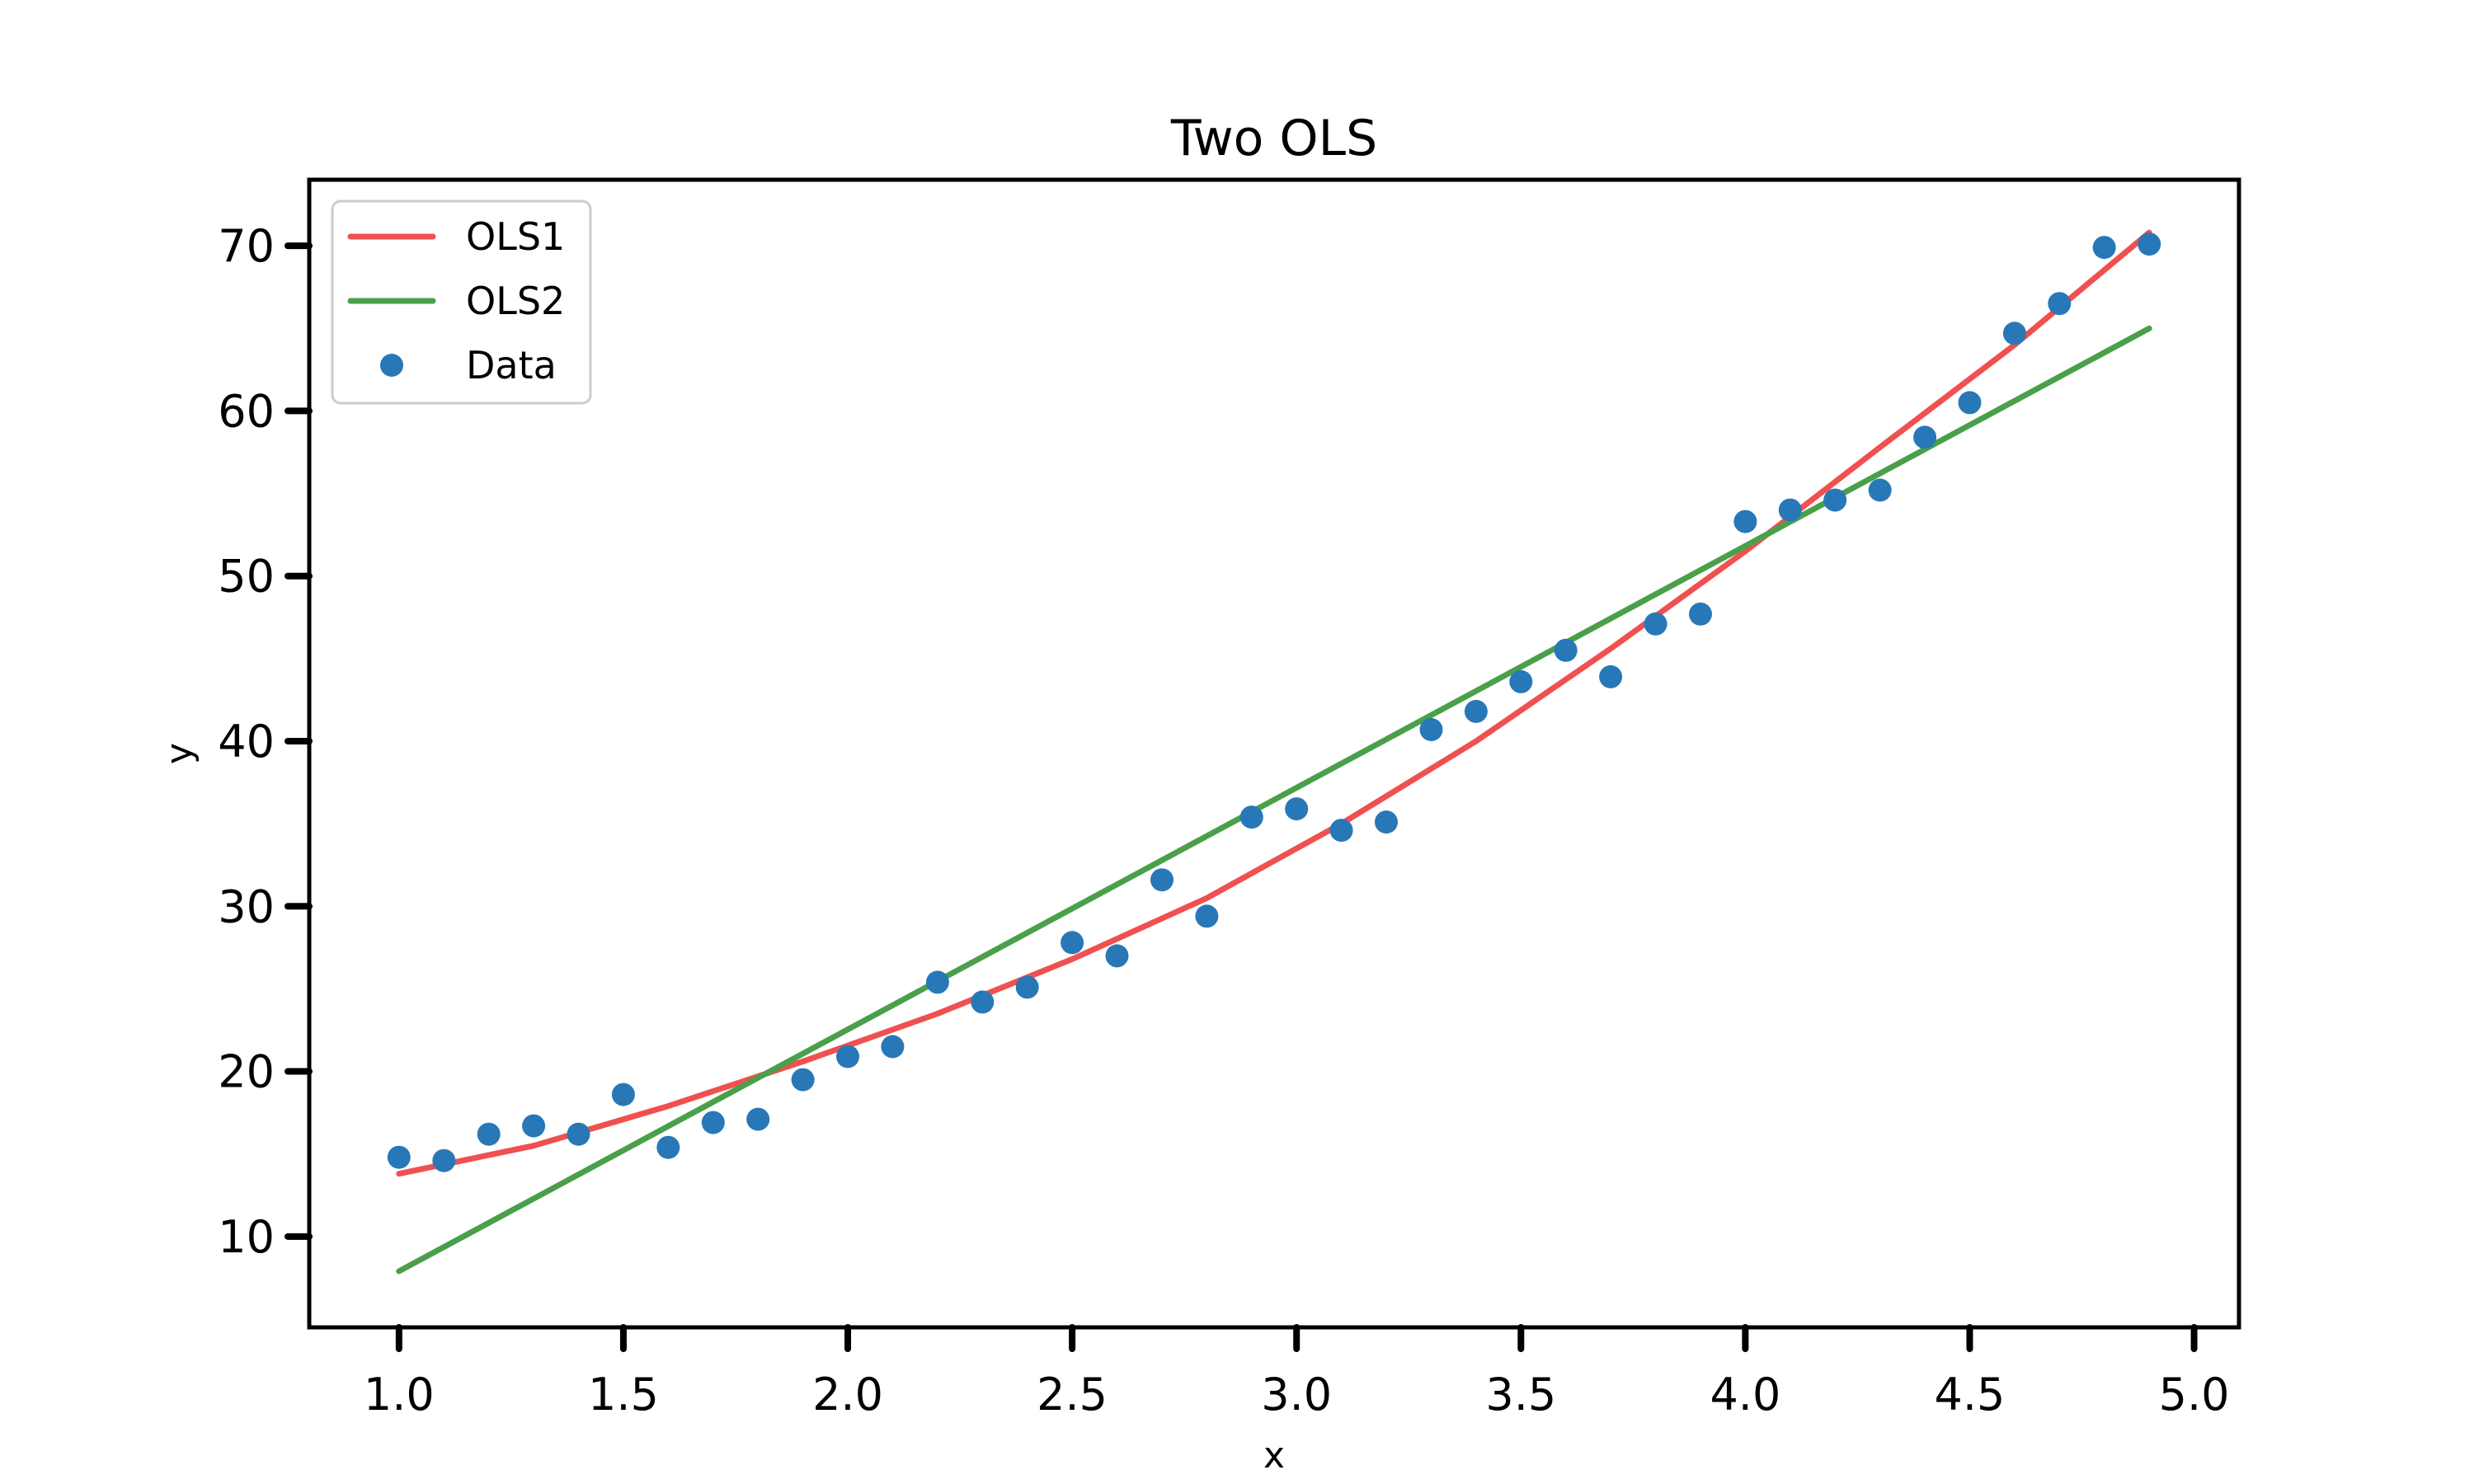  What do you see at coordinates (246, 1237) in the screenshot?
I see `y-tick-label: 10` at bounding box center [246, 1237].